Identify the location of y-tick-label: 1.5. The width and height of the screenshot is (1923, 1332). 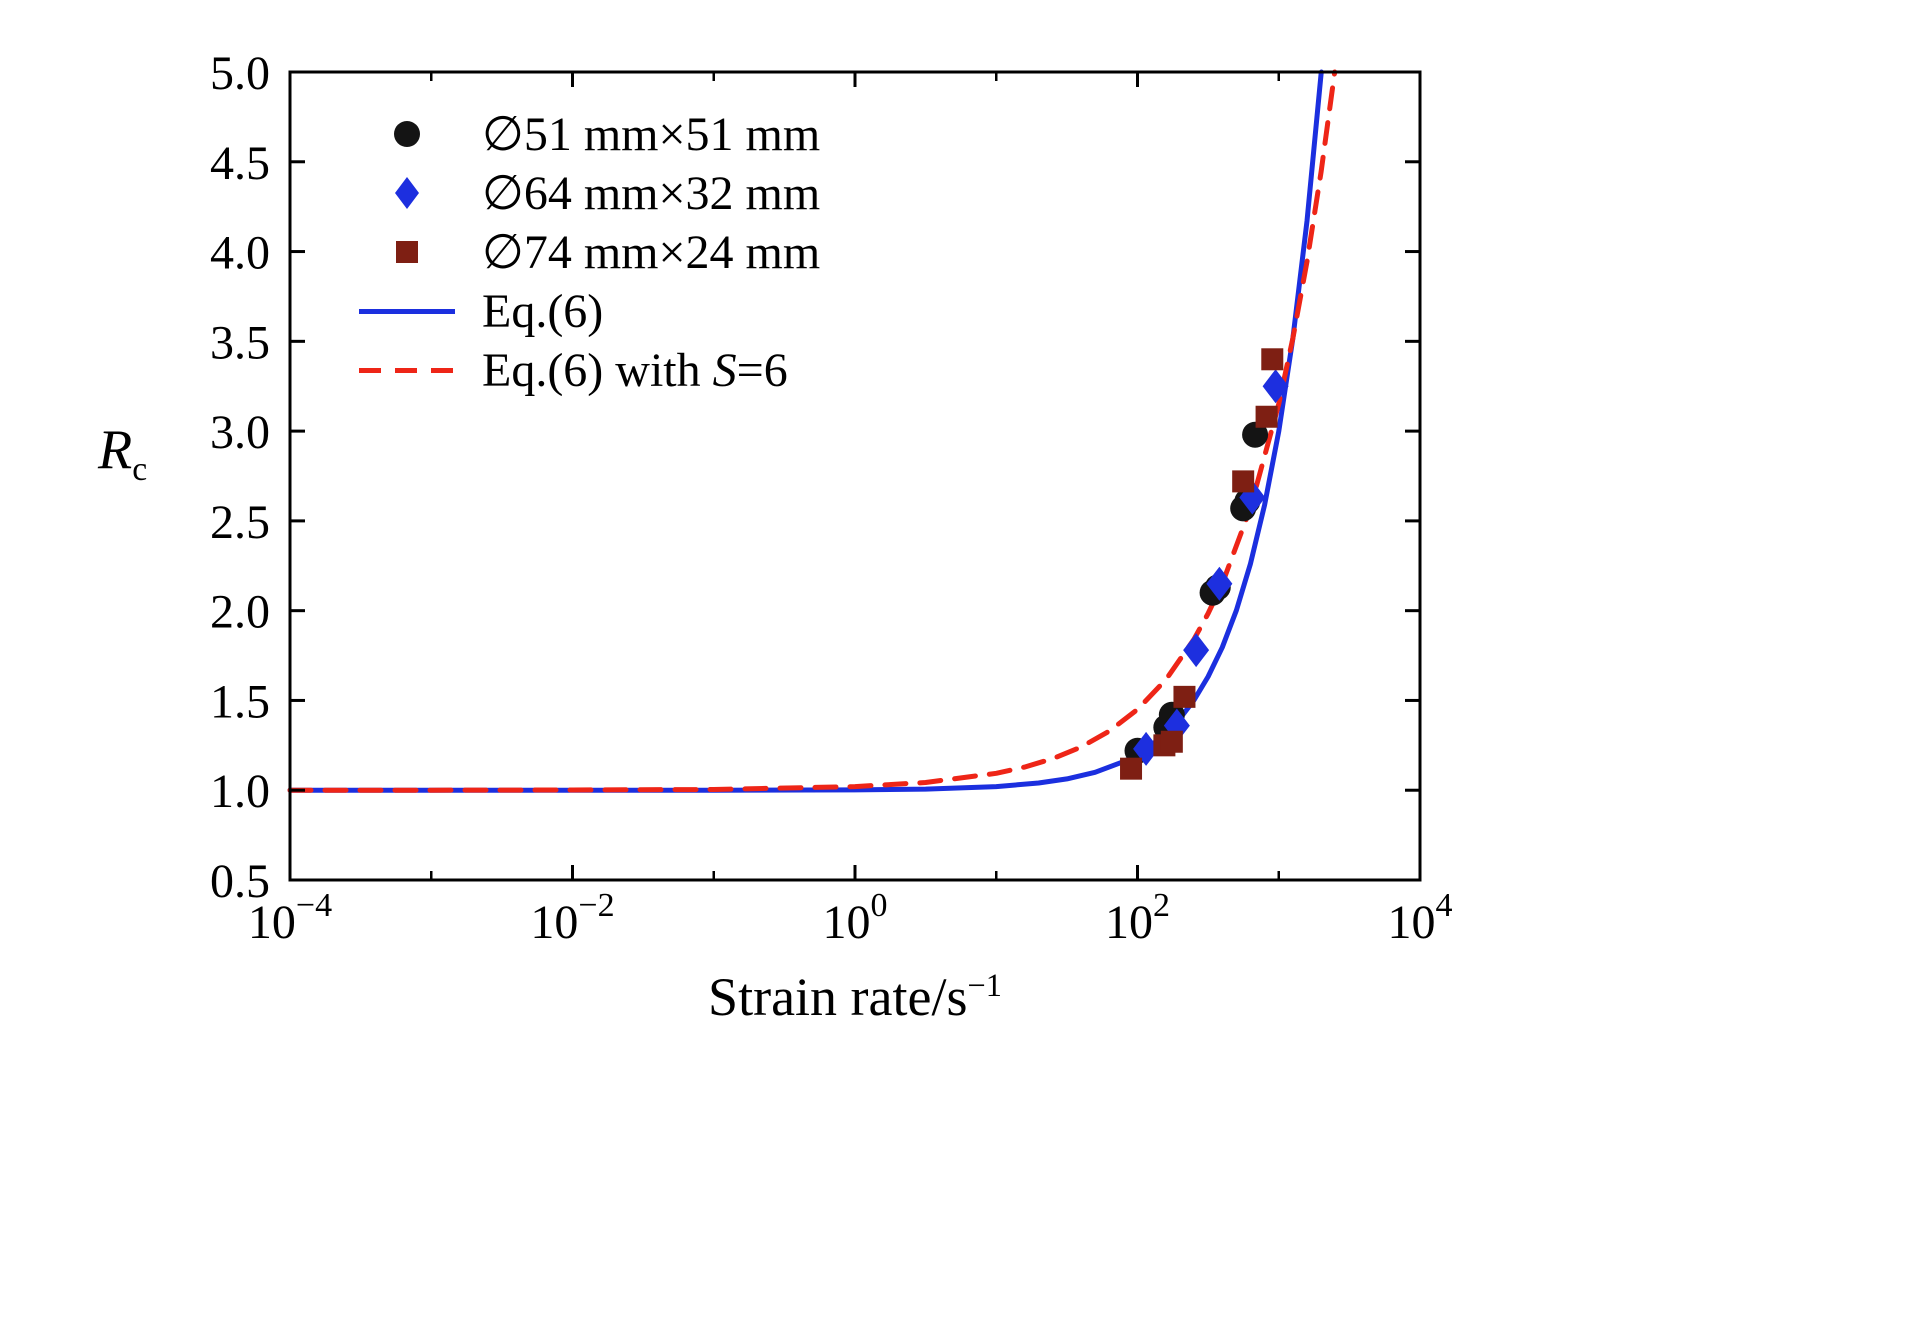
(240, 701).